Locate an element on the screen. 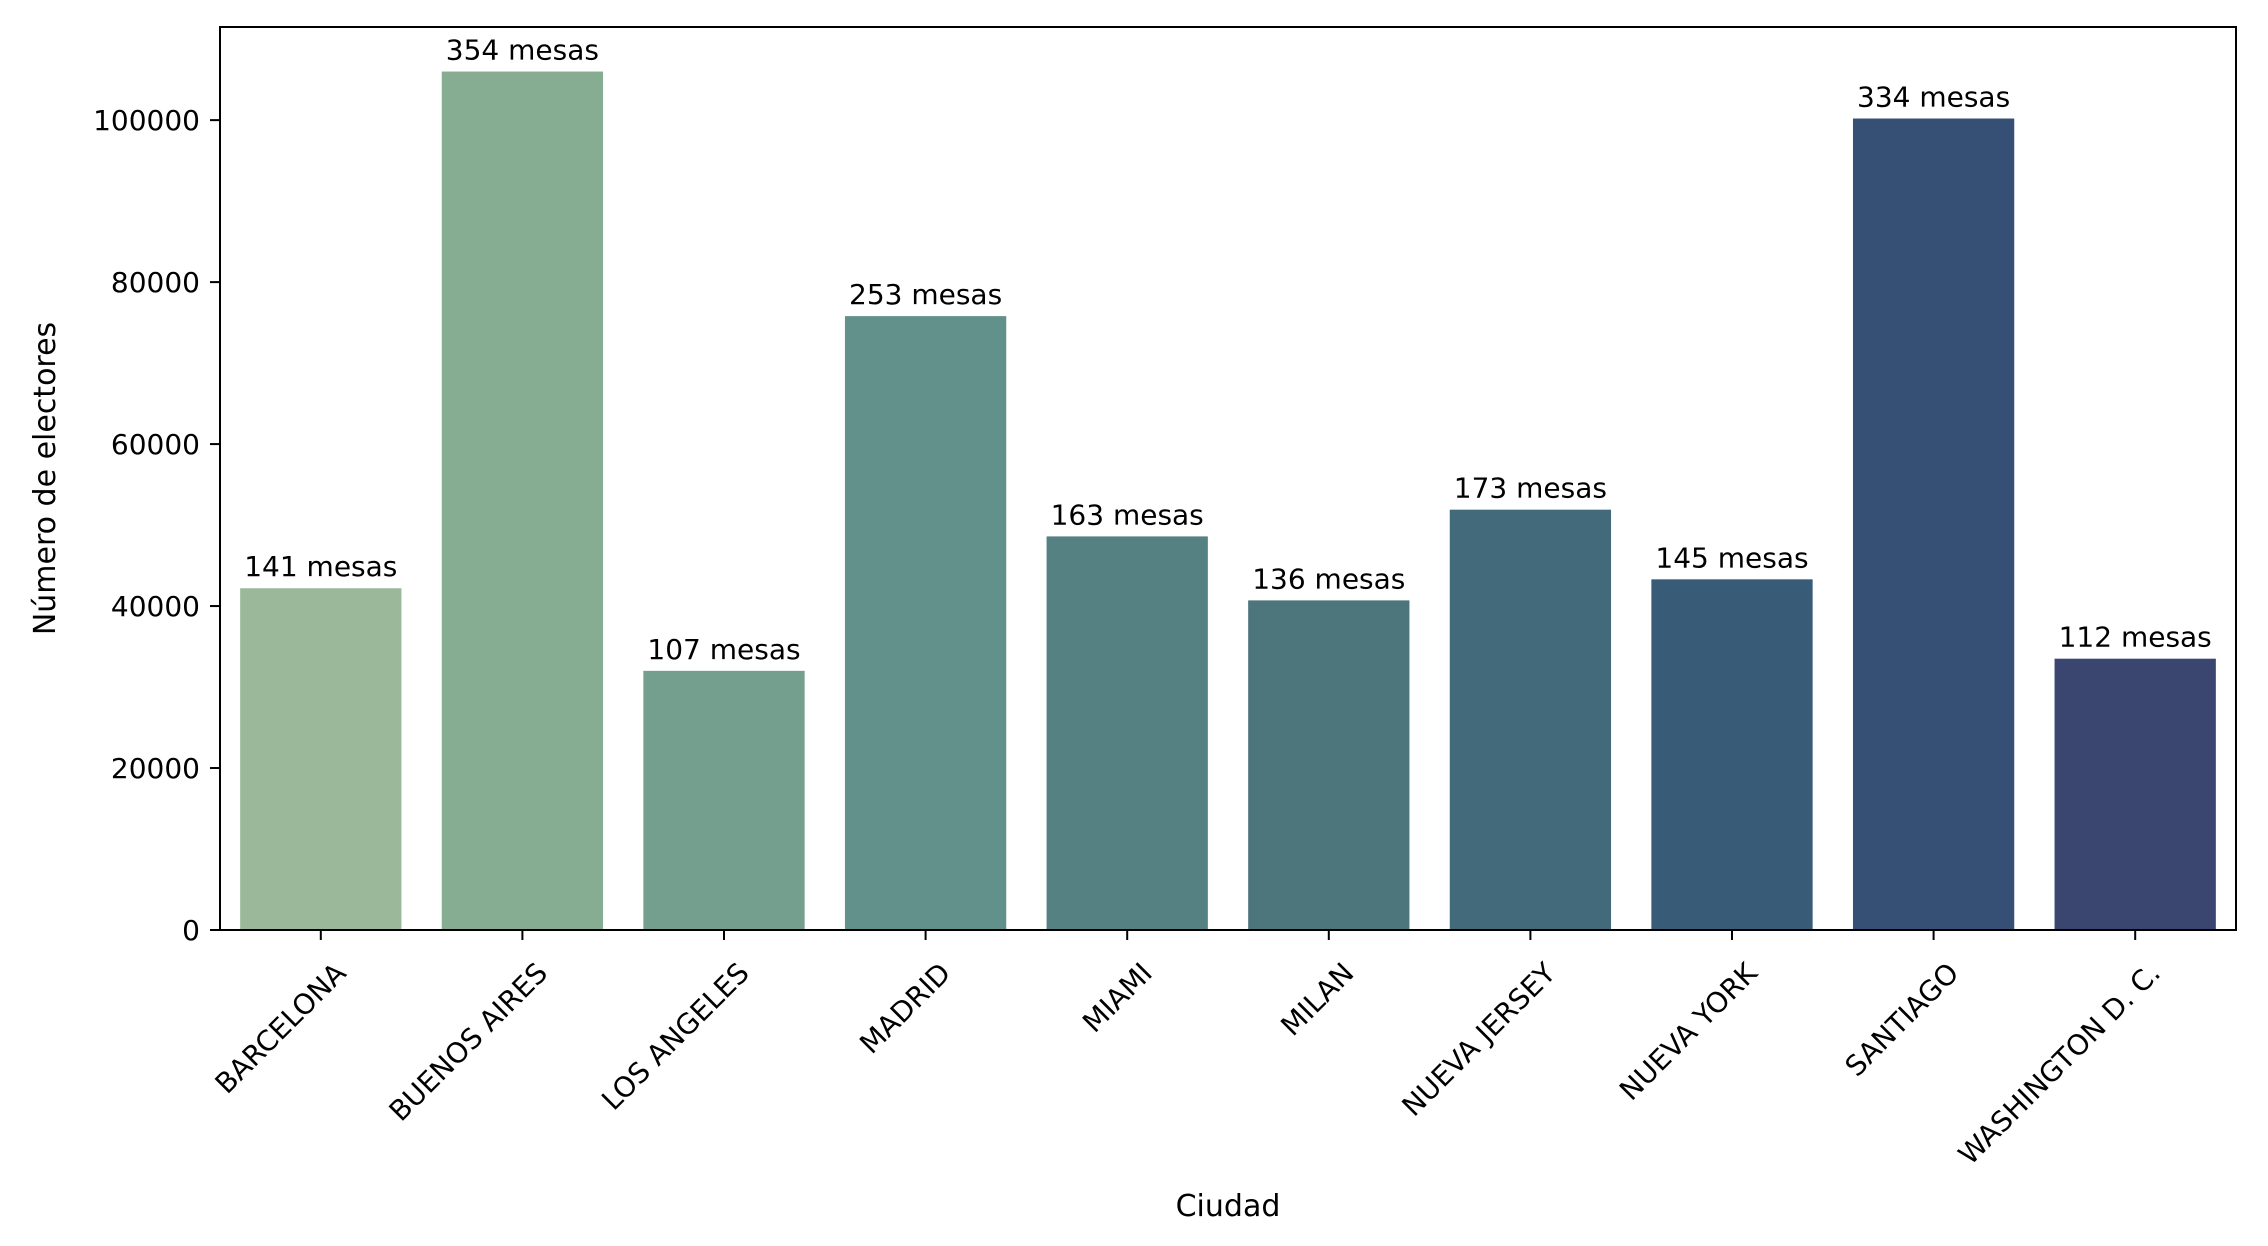  x-tick-label: MILAN is located at coordinates (1317, 999).